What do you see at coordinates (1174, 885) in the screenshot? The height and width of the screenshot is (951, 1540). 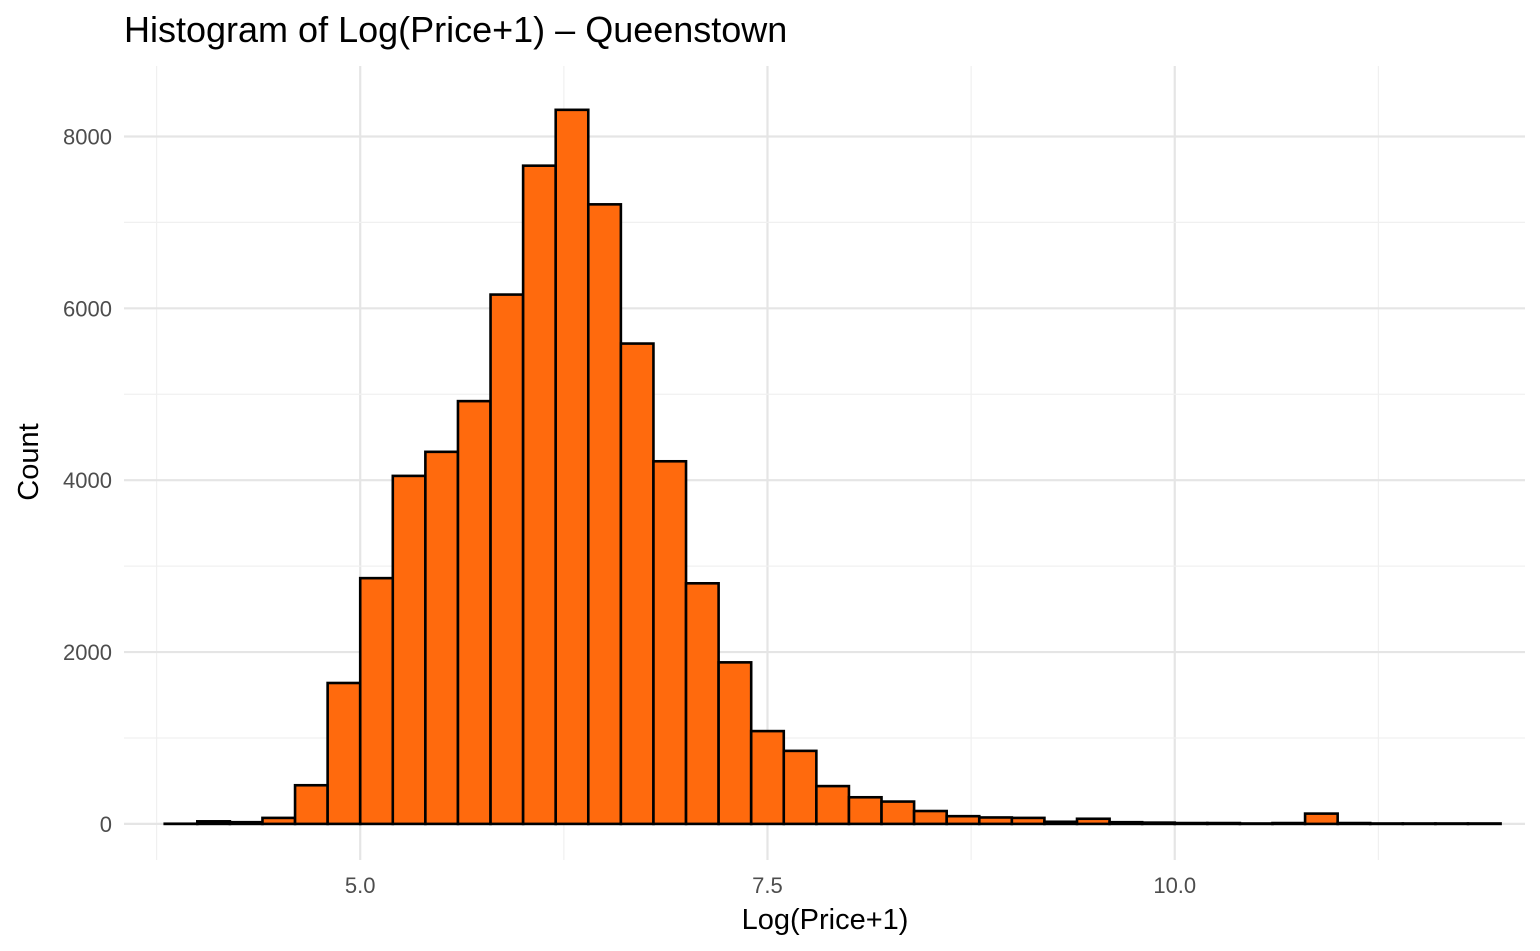 I see `x-tick-label: 10.0` at bounding box center [1174, 885].